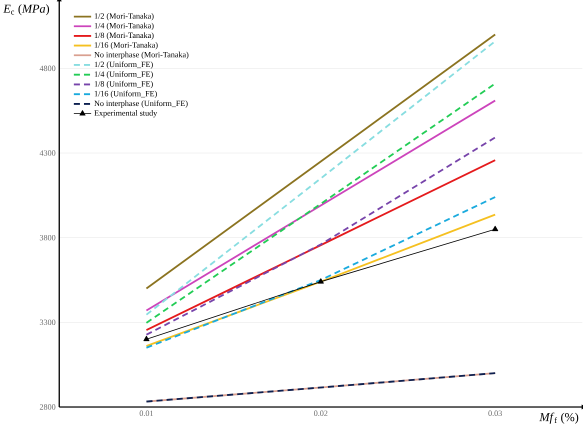 The height and width of the screenshot is (427, 583). Describe the element at coordinates (495, 413) in the screenshot. I see `x-tick-label: 0.03` at that location.